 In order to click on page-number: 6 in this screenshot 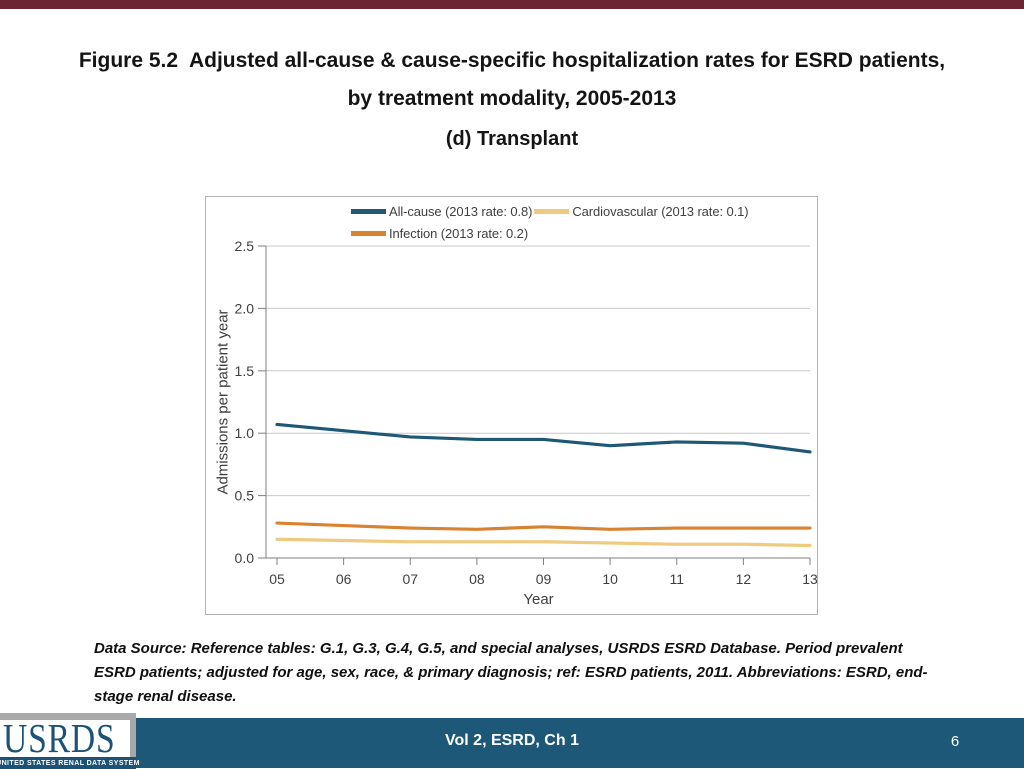, I will do `click(955, 741)`.